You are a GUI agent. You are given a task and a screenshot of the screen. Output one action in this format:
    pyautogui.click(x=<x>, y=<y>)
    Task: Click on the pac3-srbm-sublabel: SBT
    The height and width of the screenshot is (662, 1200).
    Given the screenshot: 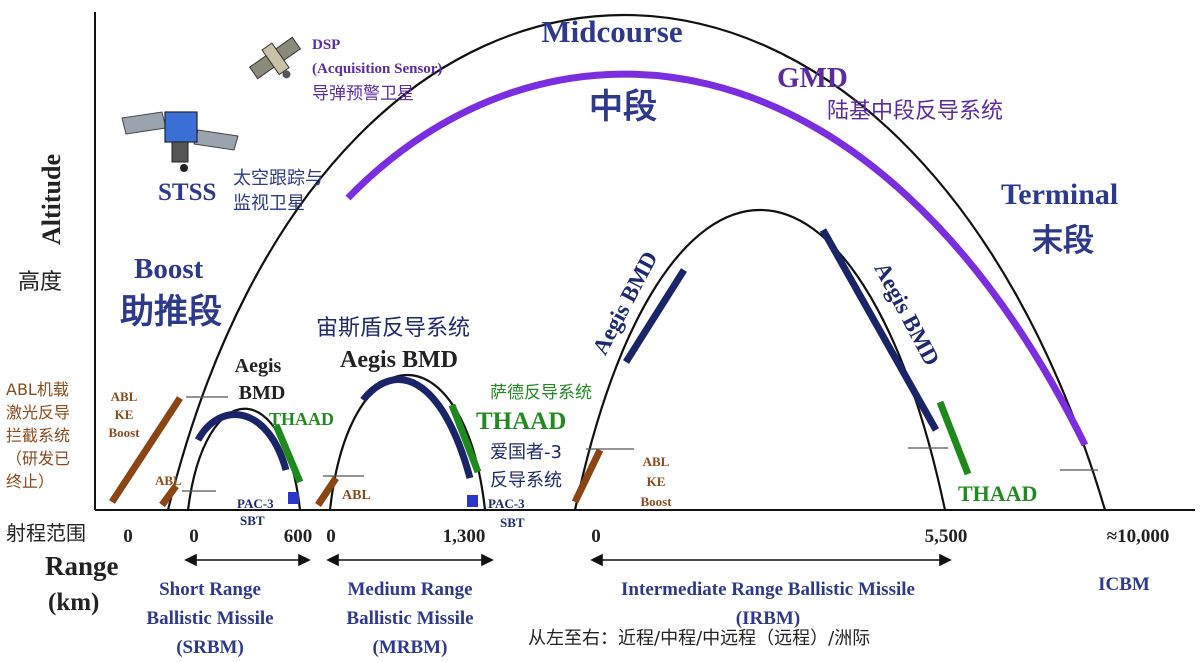 What is the action you would take?
    pyautogui.click(x=252, y=520)
    